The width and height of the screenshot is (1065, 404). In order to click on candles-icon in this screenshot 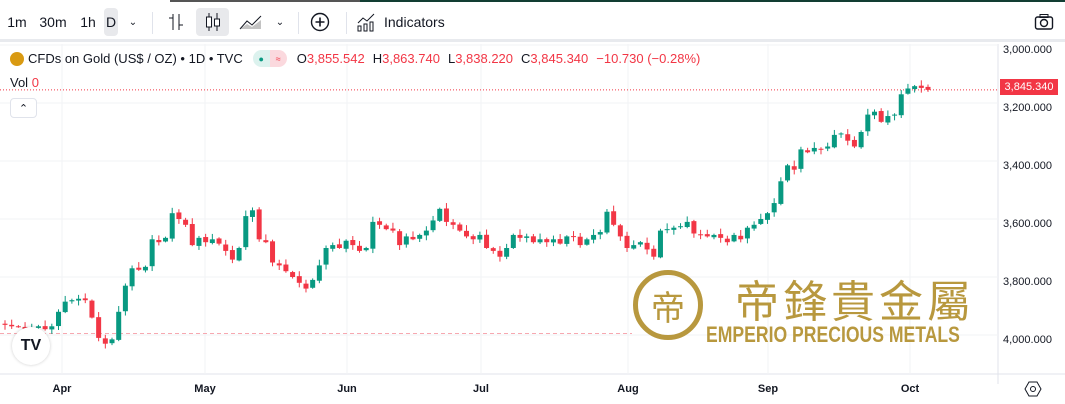, I will do `click(212, 22)`.